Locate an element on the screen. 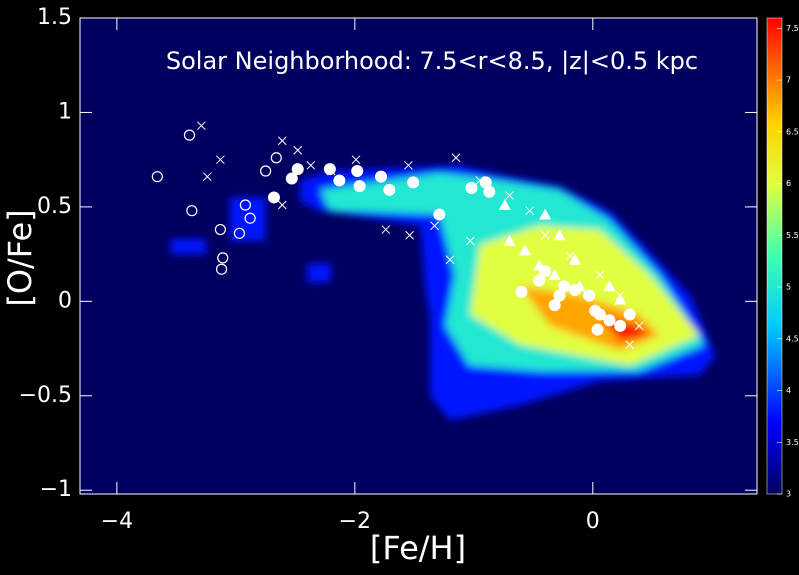 The image size is (799, 575). colorbar is located at coordinates (774, 256).